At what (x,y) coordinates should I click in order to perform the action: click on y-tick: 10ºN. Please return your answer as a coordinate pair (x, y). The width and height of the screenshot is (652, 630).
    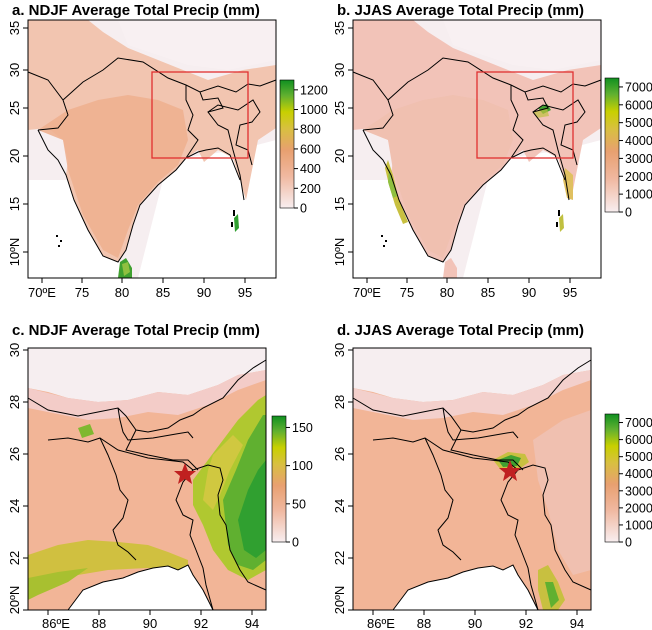
    Looking at the image, I should click on (15, 252).